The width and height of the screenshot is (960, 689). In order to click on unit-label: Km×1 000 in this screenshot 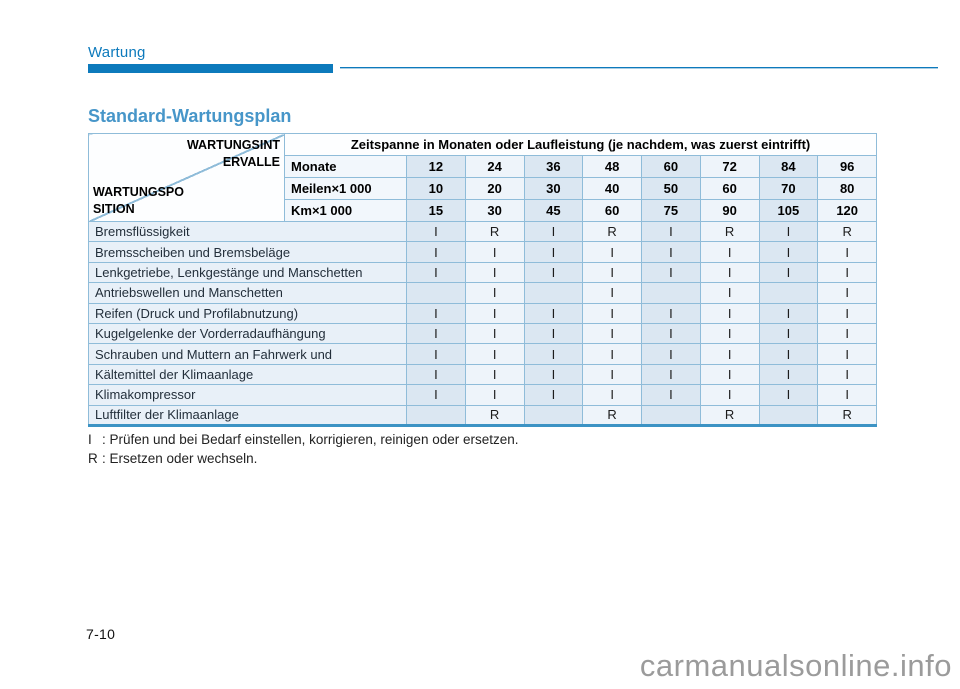, I will do `click(345, 210)`.